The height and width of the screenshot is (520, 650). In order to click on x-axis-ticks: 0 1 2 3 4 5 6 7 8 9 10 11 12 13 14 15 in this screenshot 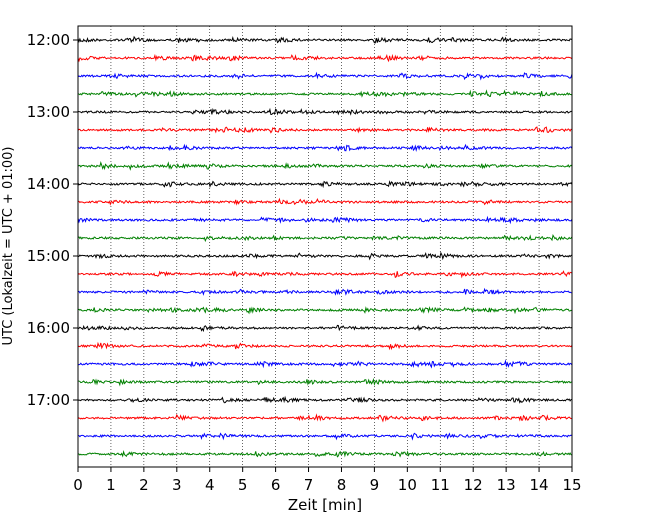, I will do `click(327, 480)`.